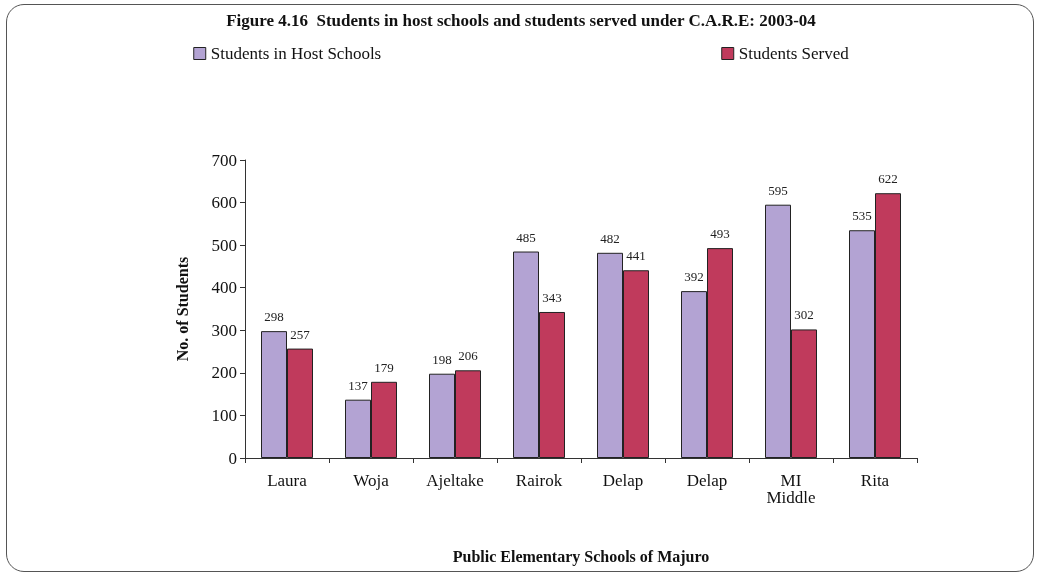 Image resolution: width=1042 pixels, height=576 pixels. I want to click on data-label: 485, so click(526, 237).